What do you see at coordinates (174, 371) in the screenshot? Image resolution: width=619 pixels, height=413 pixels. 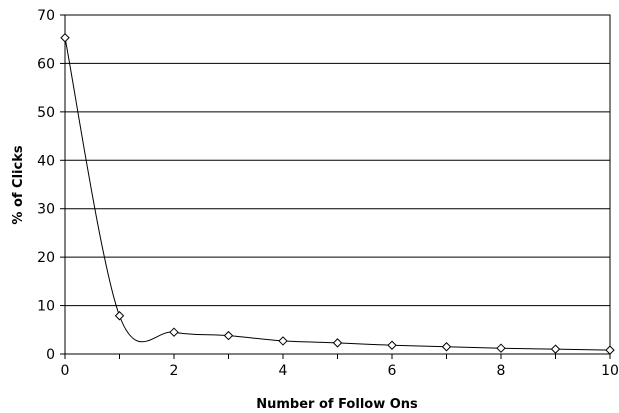 I see `x-tick-label: 2` at bounding box center [174, 371].